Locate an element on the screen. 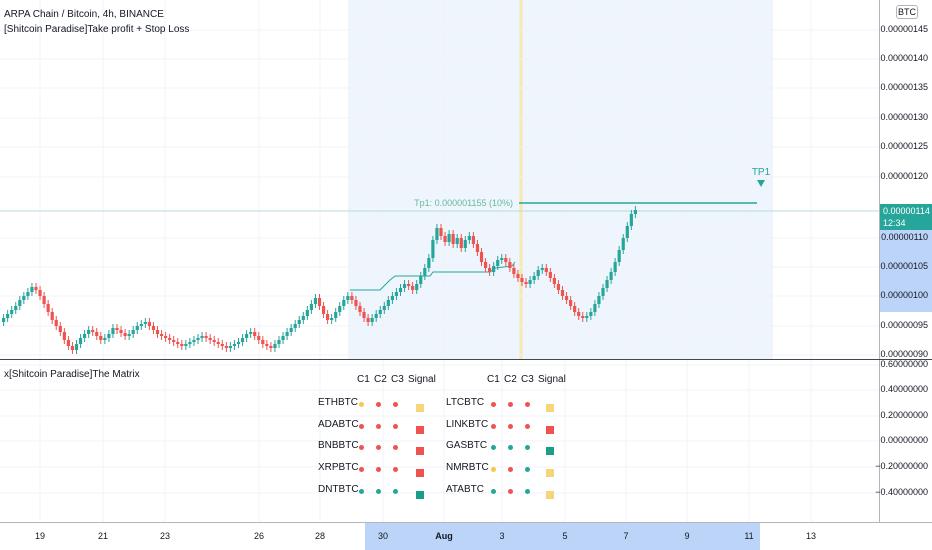 The width and height of the screenshot is (932, 550). matrix-pair-label: LINKBTC is located at coordinates (467, 424).